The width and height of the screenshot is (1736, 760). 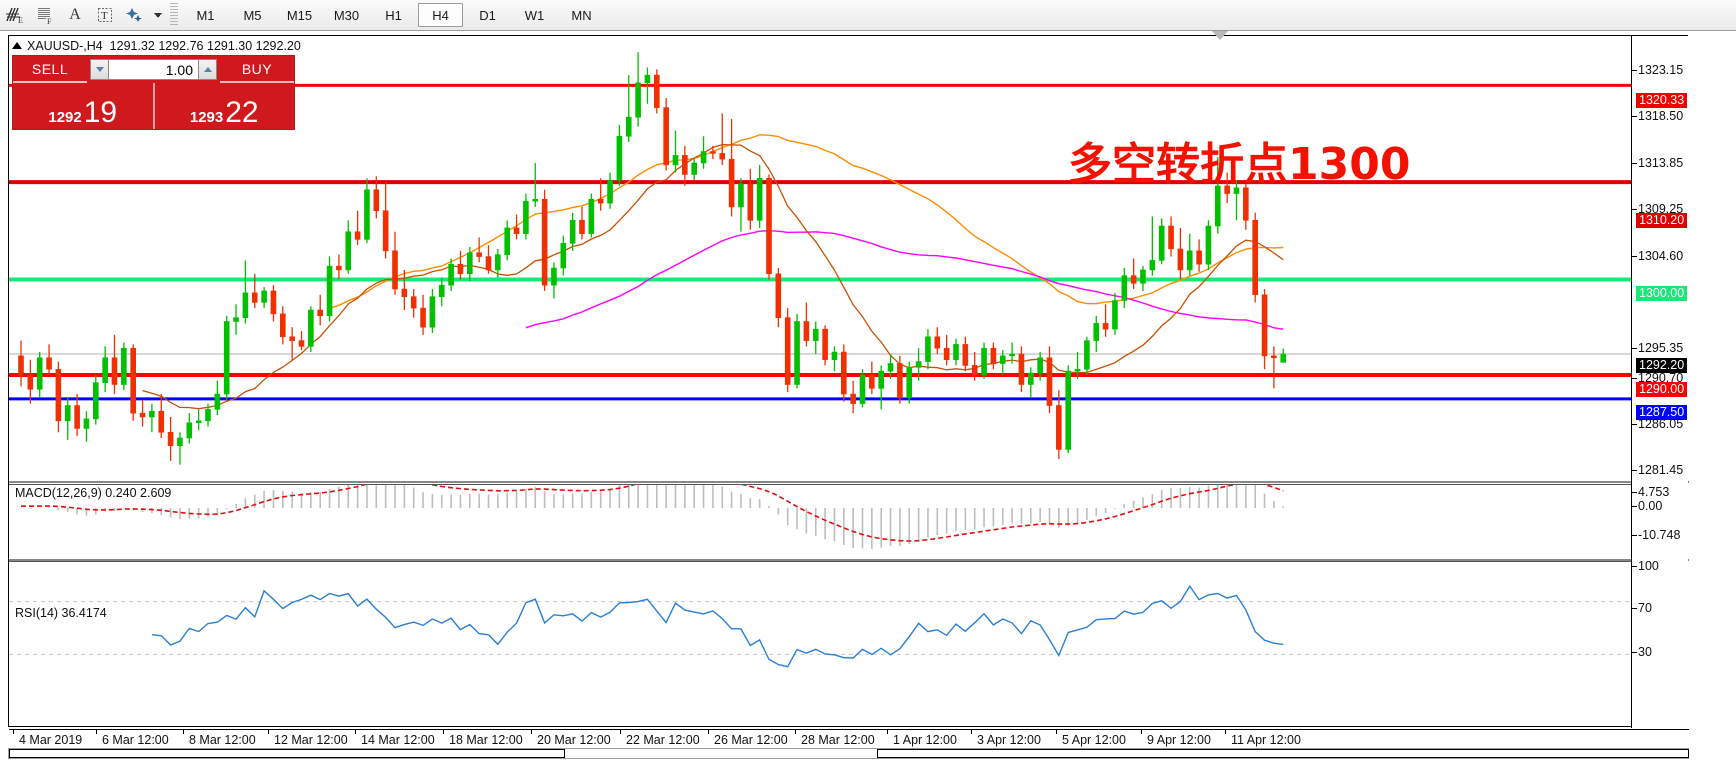 What do you see at coordinates (848, 753) in the screenshot?
I see `horizontal-scrollbar` at bounding box center [848, 753].